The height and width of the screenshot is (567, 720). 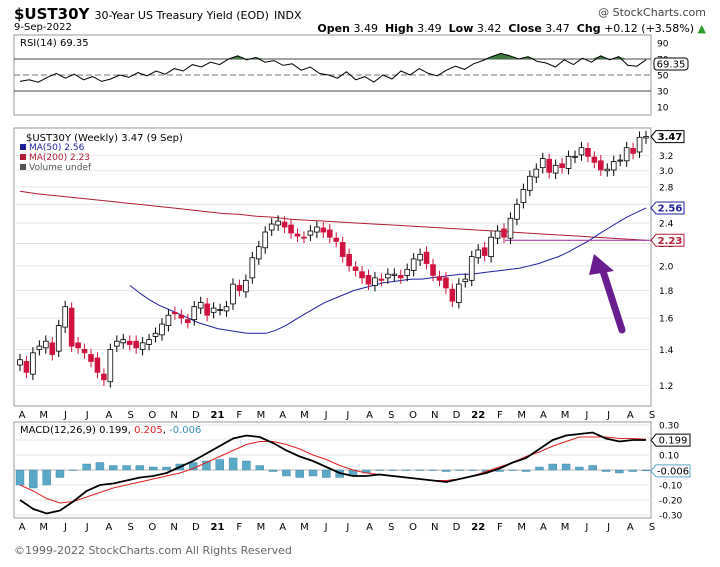 I want to click on price-tick-label: 2.0, so click(x=666, y=267).